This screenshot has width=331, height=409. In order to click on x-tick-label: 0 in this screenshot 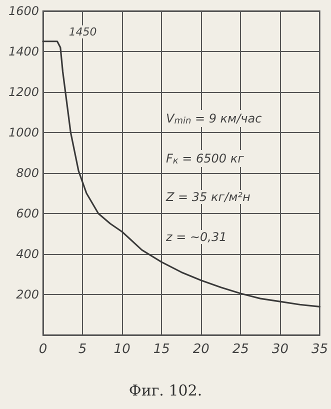, I will do `click(43, 349)`.